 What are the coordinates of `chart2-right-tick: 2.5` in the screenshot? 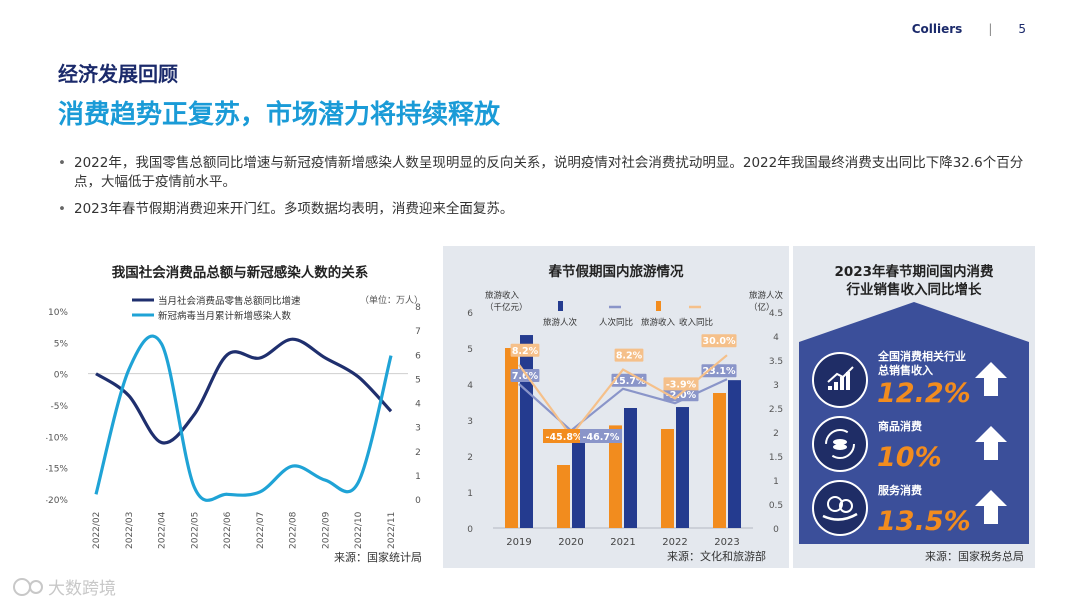 It's located at (776, 410).